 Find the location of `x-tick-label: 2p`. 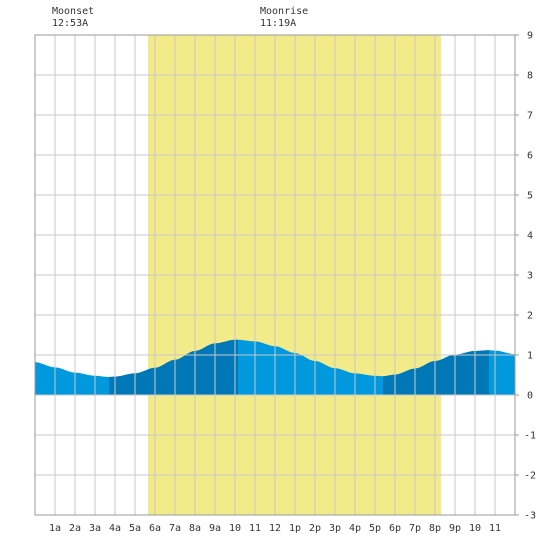

x-tick-label: 2p is located at coordinates (315, 528).